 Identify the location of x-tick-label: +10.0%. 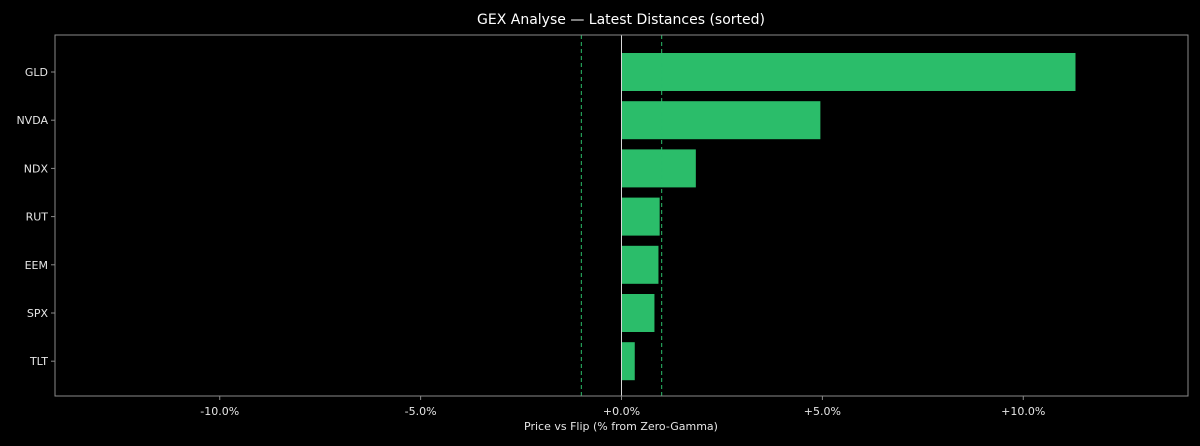
(1023, 411).